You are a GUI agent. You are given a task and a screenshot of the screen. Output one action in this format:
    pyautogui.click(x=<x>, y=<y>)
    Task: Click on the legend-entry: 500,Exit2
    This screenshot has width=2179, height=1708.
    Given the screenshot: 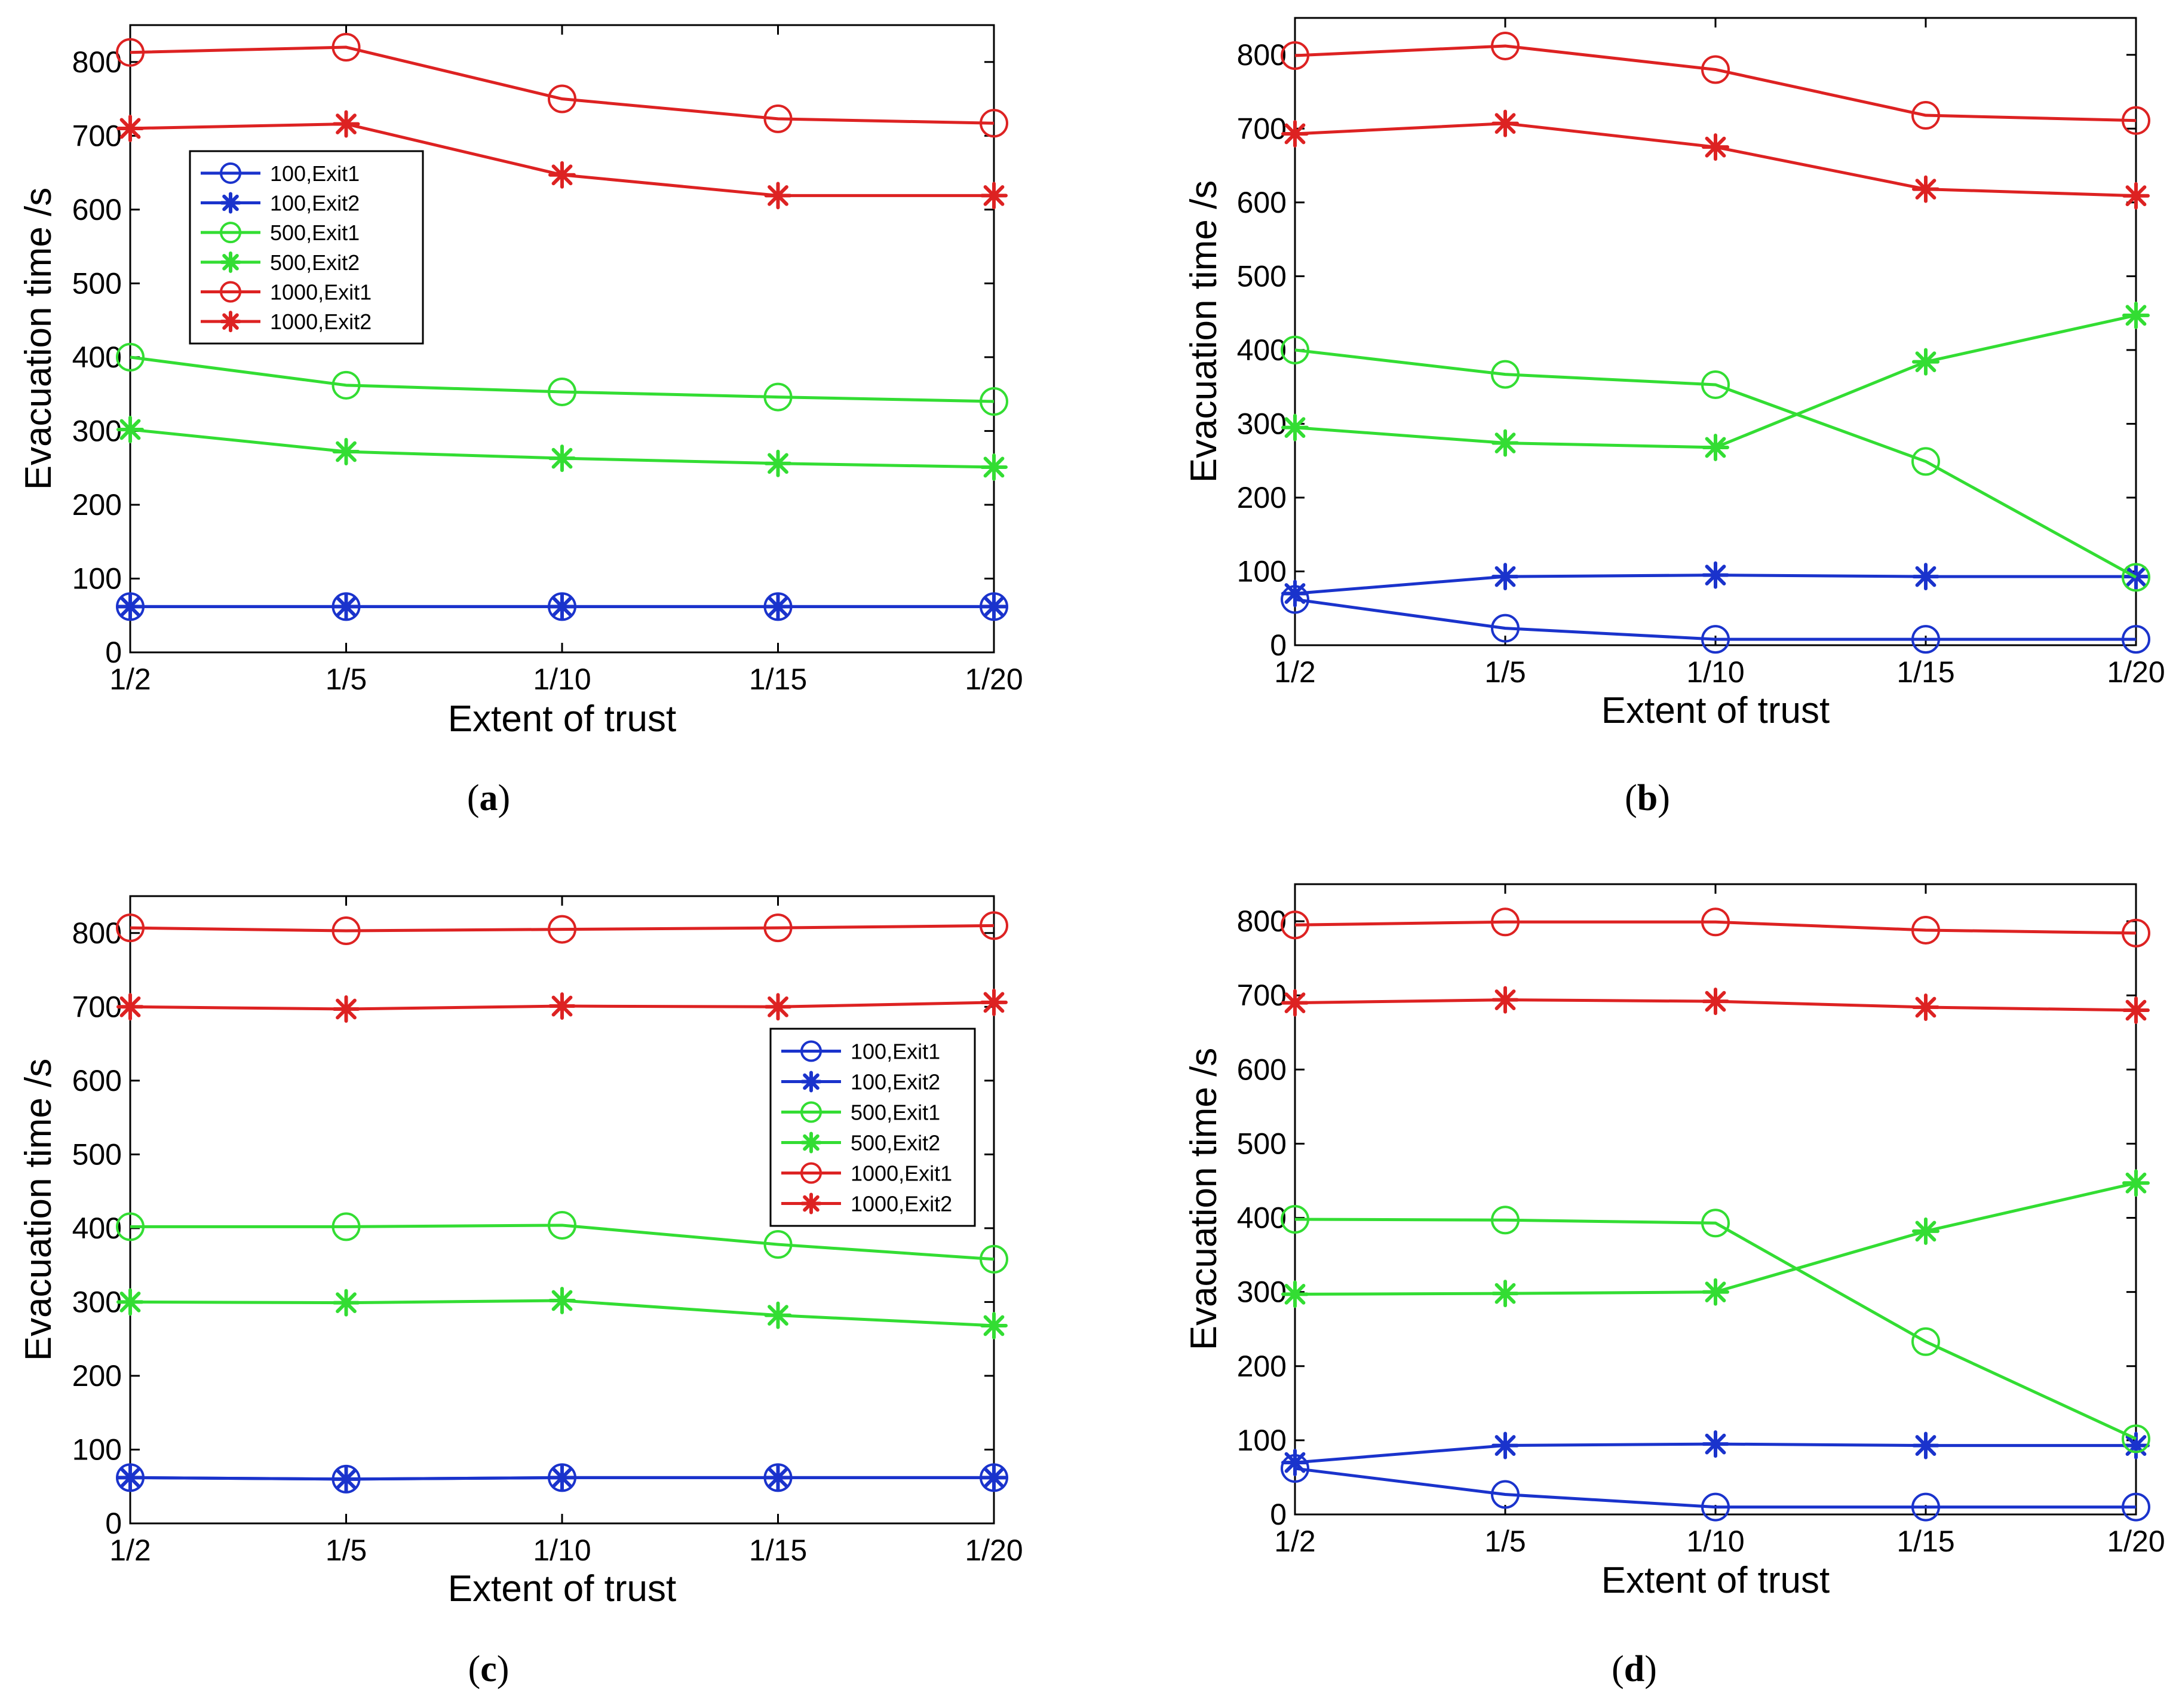 What is the action you would take?
    pyautogui.click(x=860, y=1143)
    